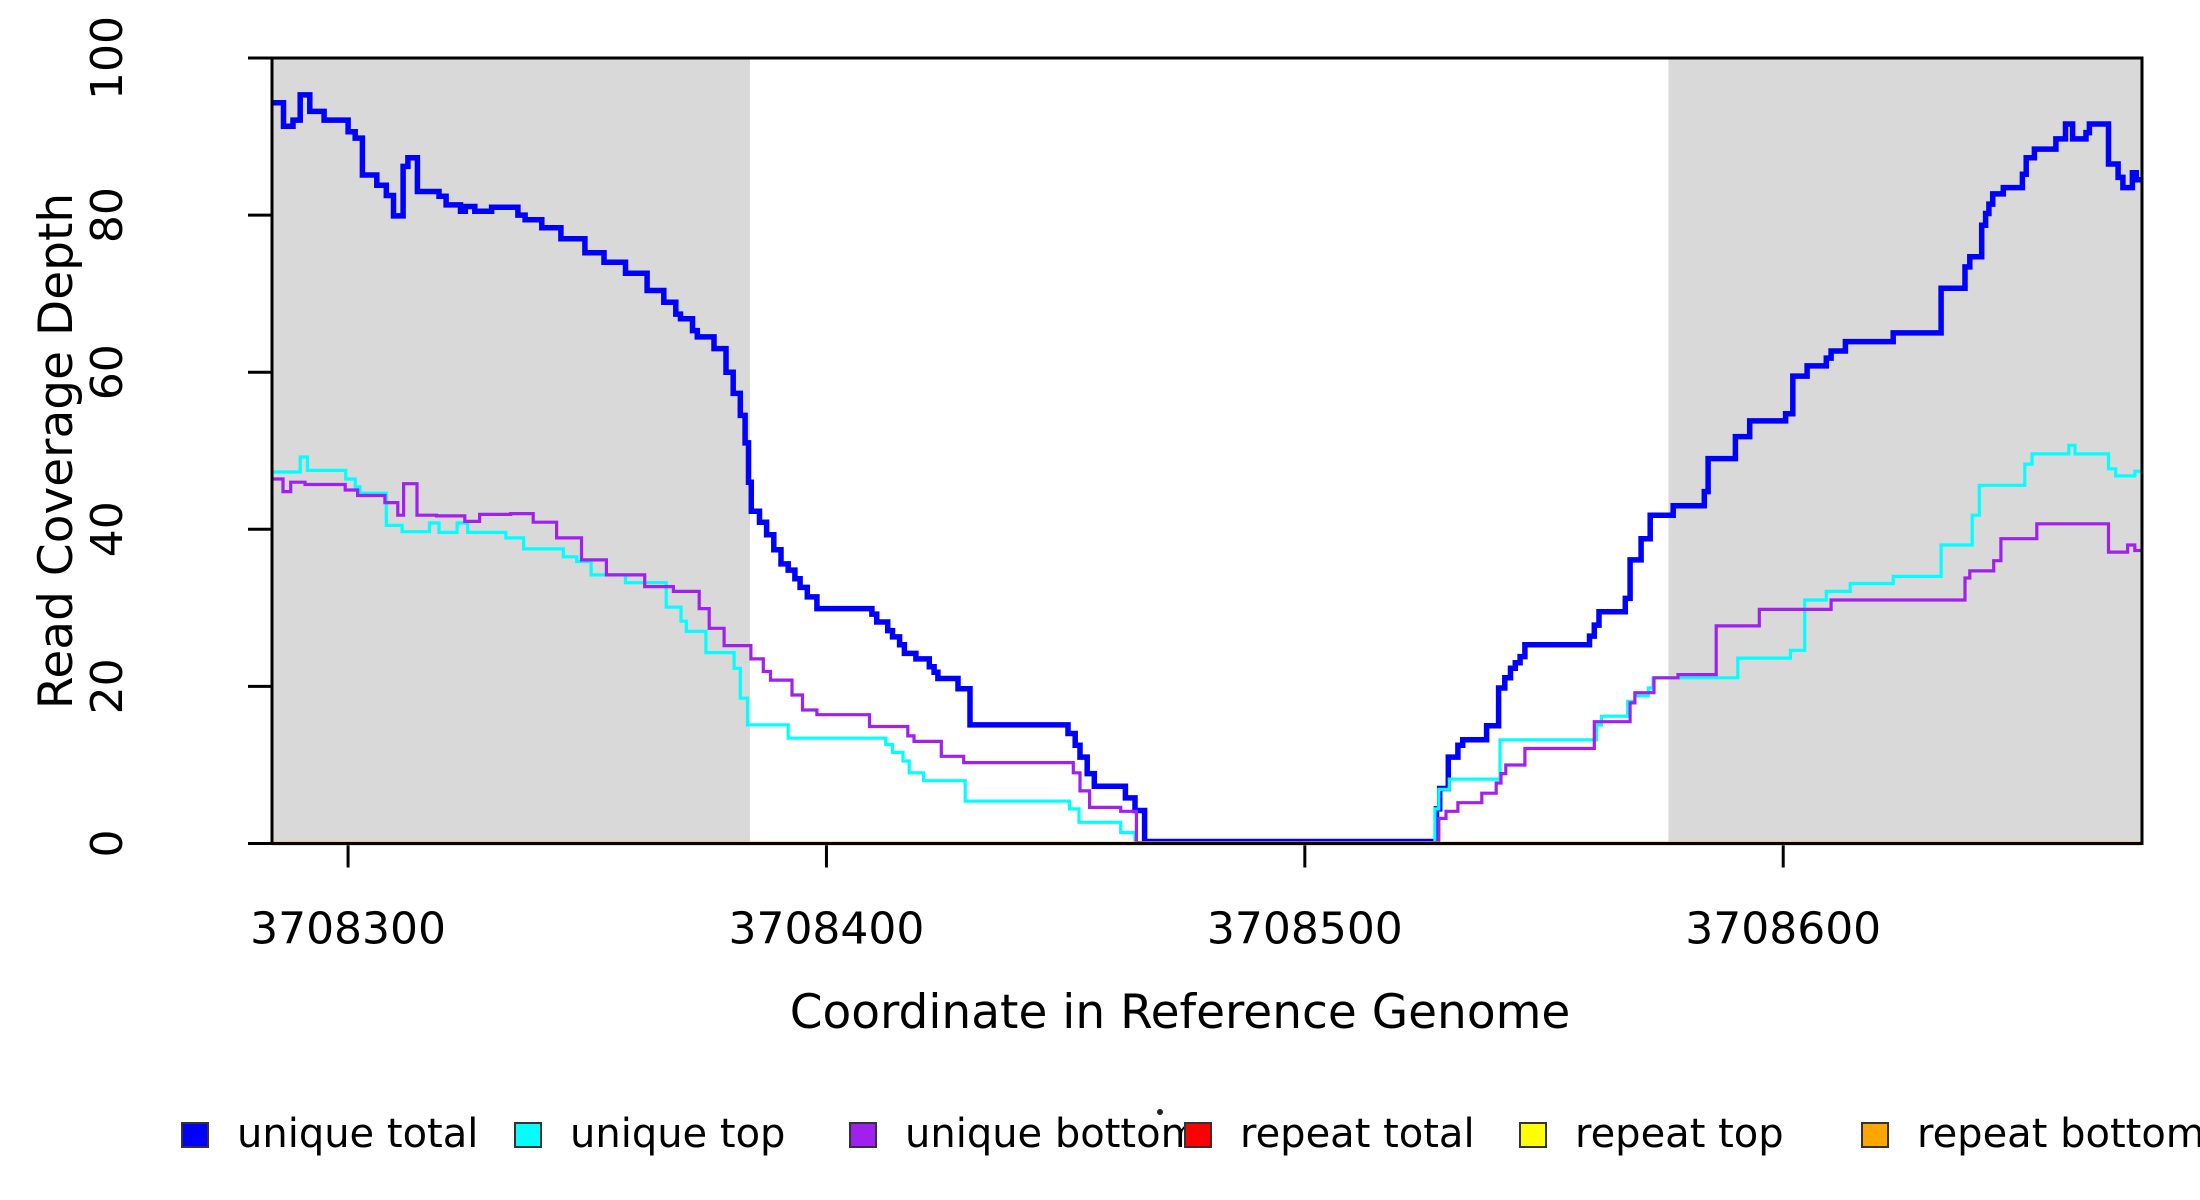 The height and width of the screenshot is (1200, 2200). I want to click on y-tick-label: 60, so click(107, 372).